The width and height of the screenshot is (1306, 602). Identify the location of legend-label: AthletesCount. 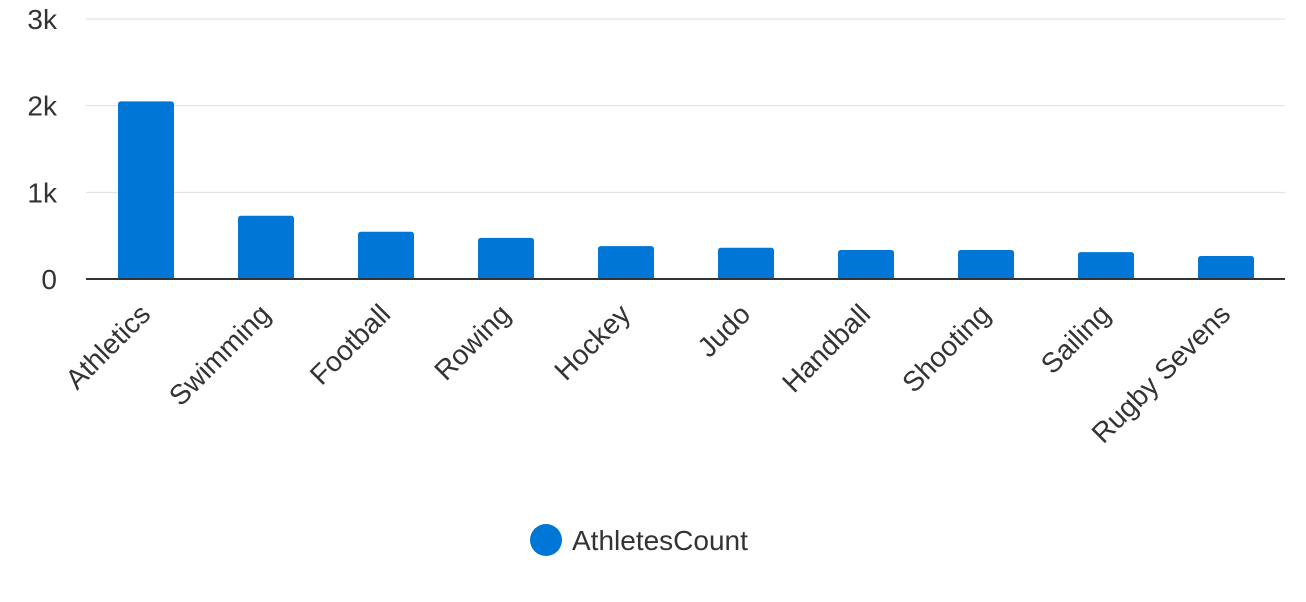
(660, 540).